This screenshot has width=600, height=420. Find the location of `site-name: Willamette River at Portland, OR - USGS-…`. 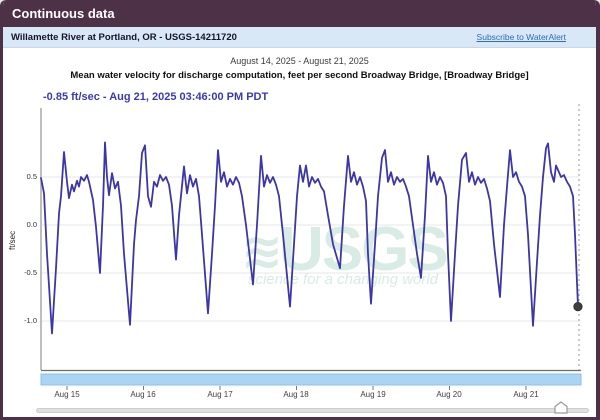

site-name: Willamette River at Portland, OR - USGS-… is located at coordinates (124, 37).